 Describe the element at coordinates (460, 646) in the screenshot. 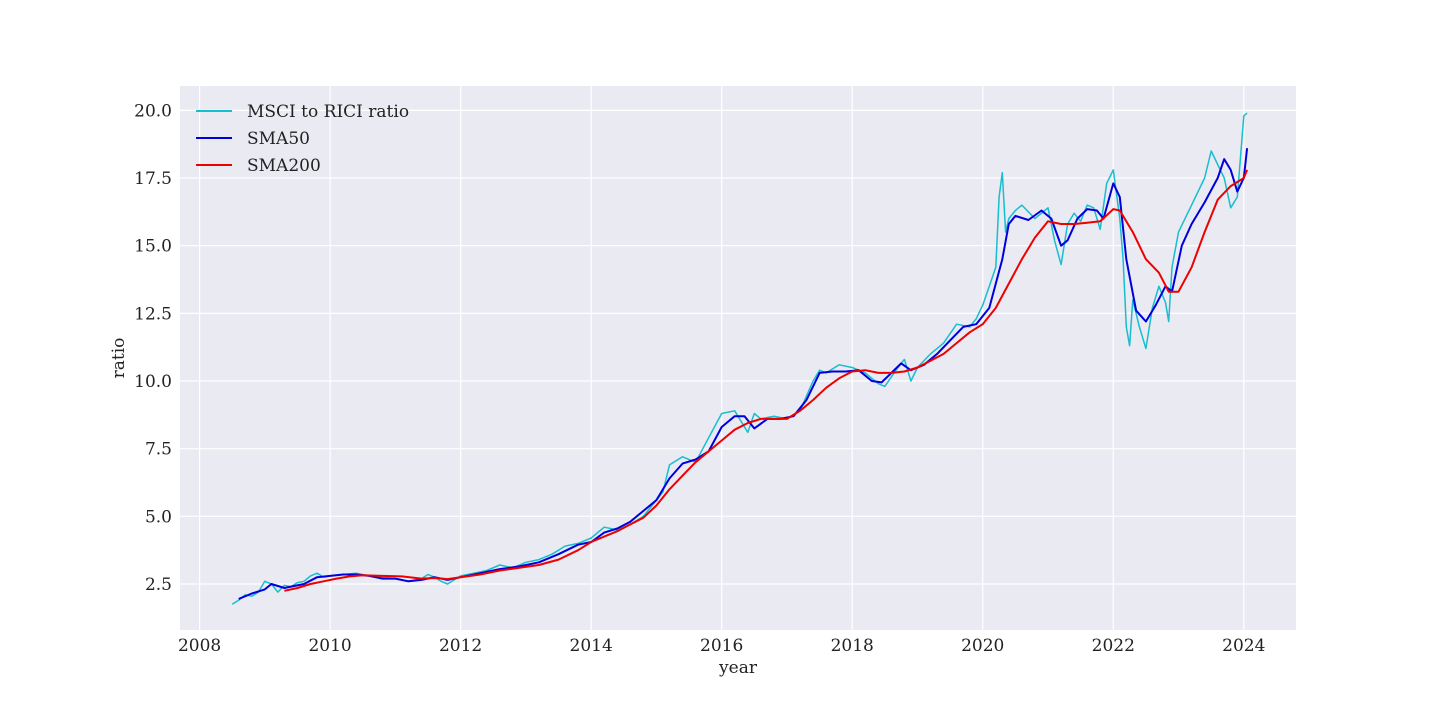

I see `x-tick-label: 2012` at that location.